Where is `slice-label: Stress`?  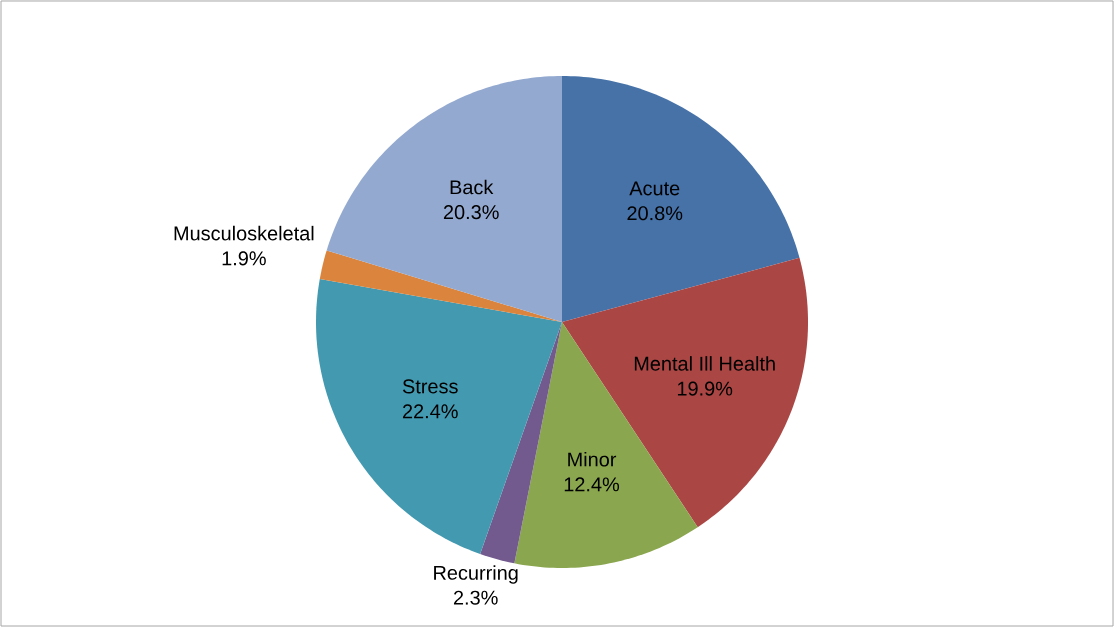 slice-label: Stress is located at coordinates (430, 386).